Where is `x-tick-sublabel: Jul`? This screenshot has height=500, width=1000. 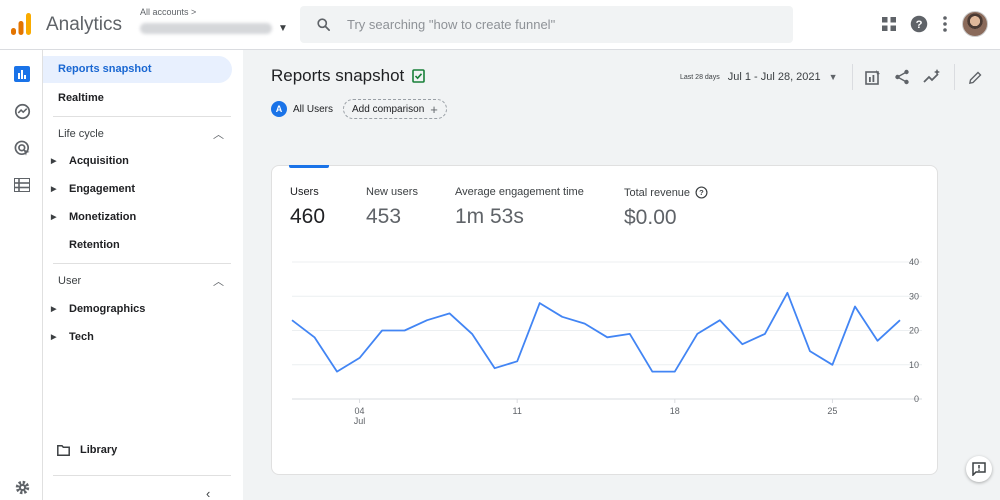 x-tick-sublabel: Jul is located at coordinates (360, 421).